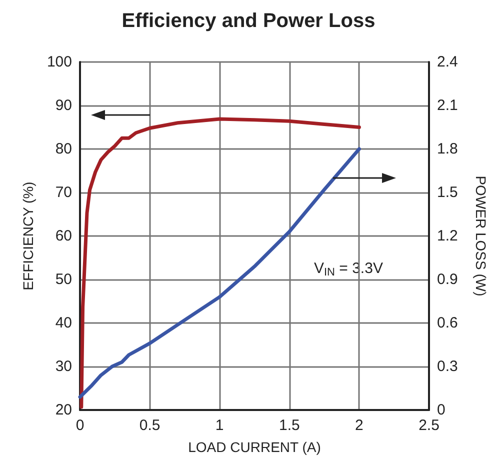  I want to click on chart-title: Efficiency and Power Loss, so click(249, 21).